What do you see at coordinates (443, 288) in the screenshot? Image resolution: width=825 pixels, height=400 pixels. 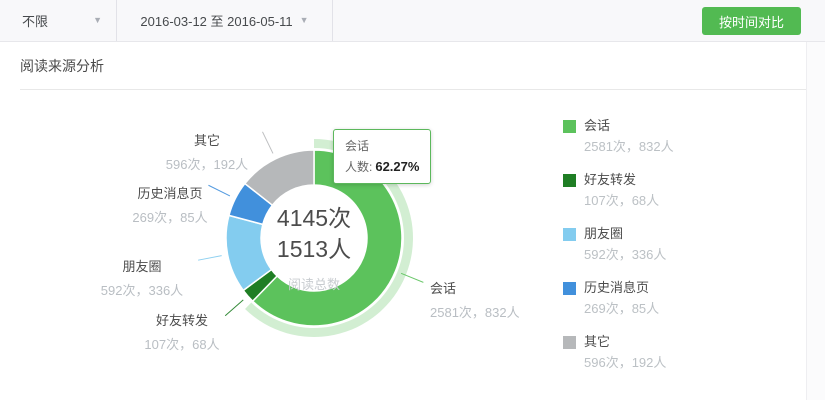 I see `callout-name: 会话` at bounding box center [443, 288].